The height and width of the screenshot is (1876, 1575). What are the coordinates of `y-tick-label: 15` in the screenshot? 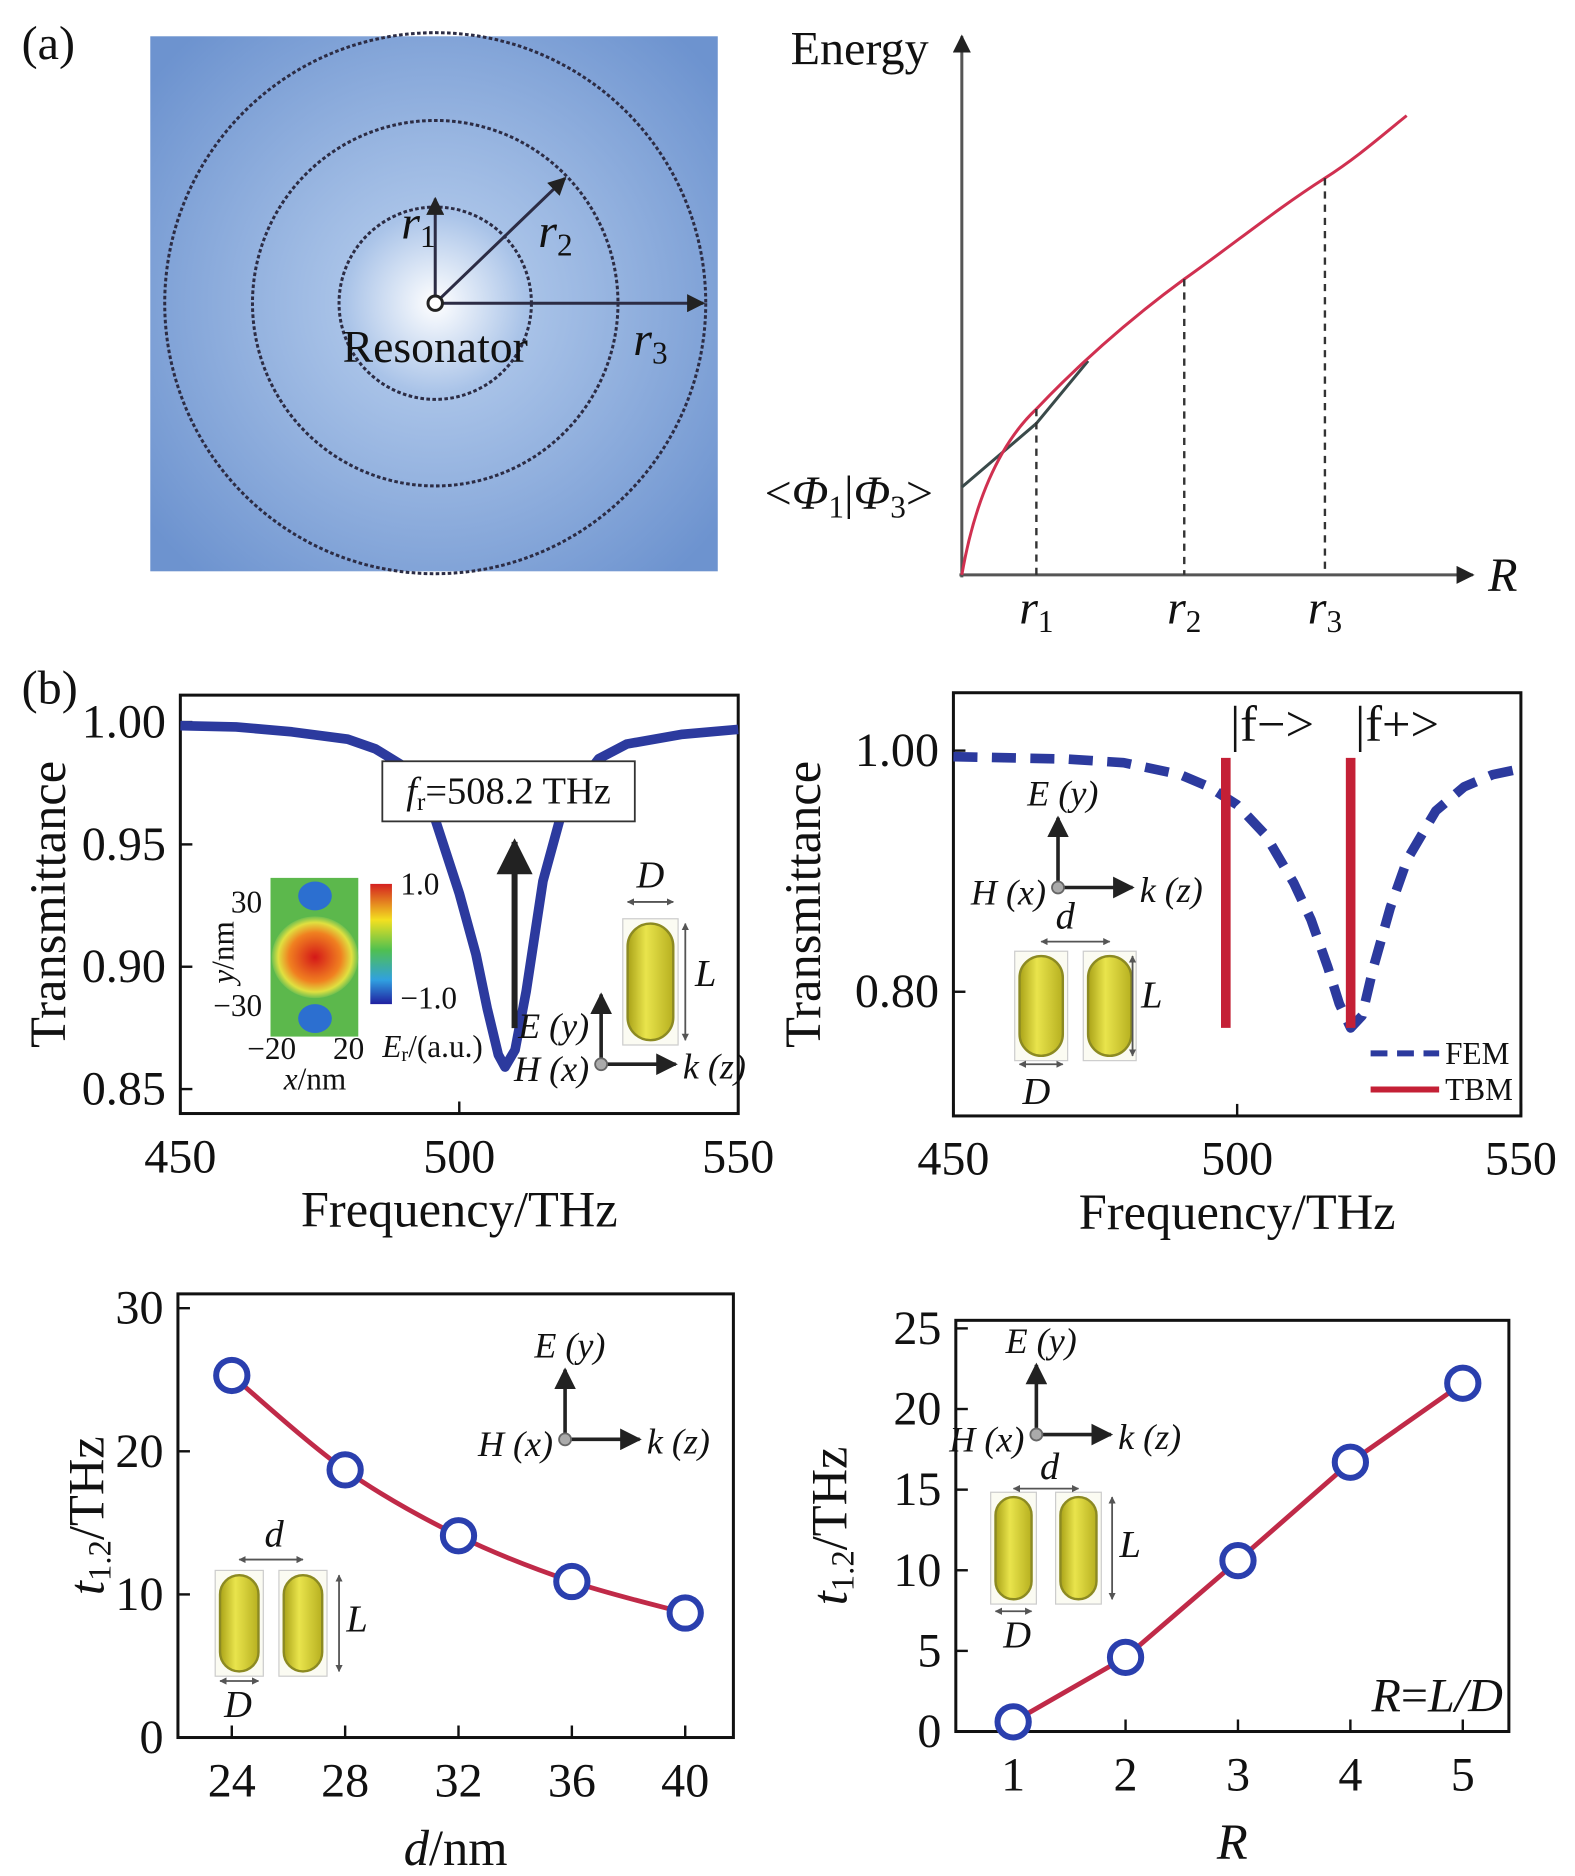 It's located at (917, 1489).